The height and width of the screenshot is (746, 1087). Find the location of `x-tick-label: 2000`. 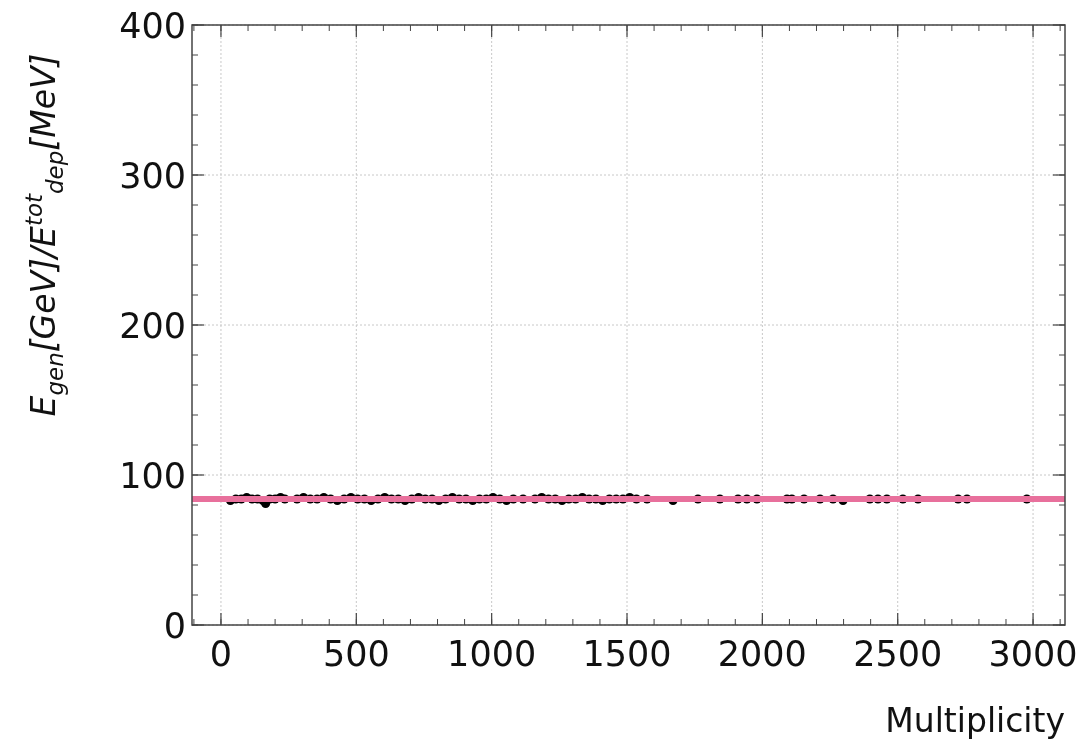

x-tick-label: 2000 is located at coordinates (762, 654).